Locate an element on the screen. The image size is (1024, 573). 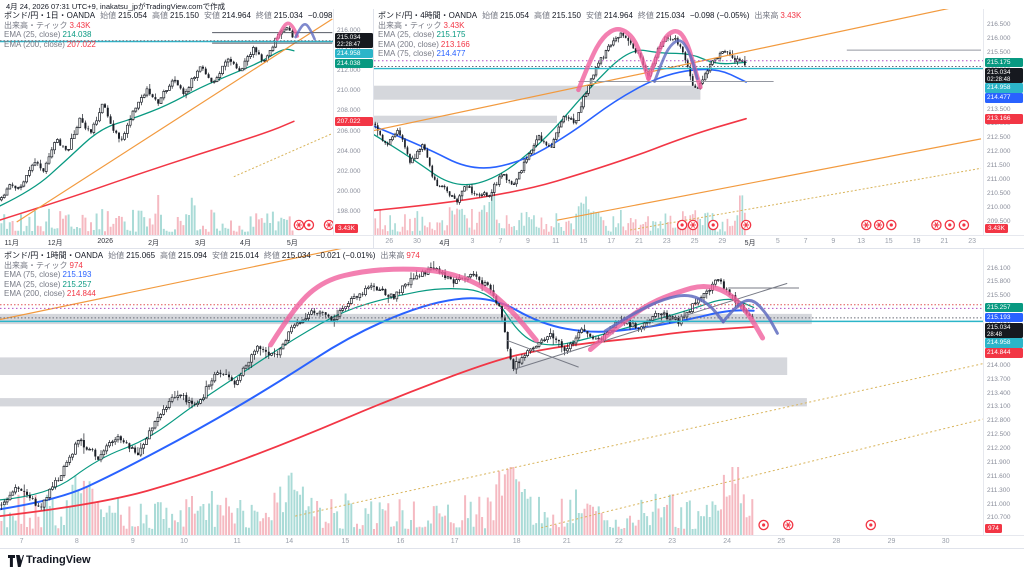
trendlines is located at coordinates (174, 120).